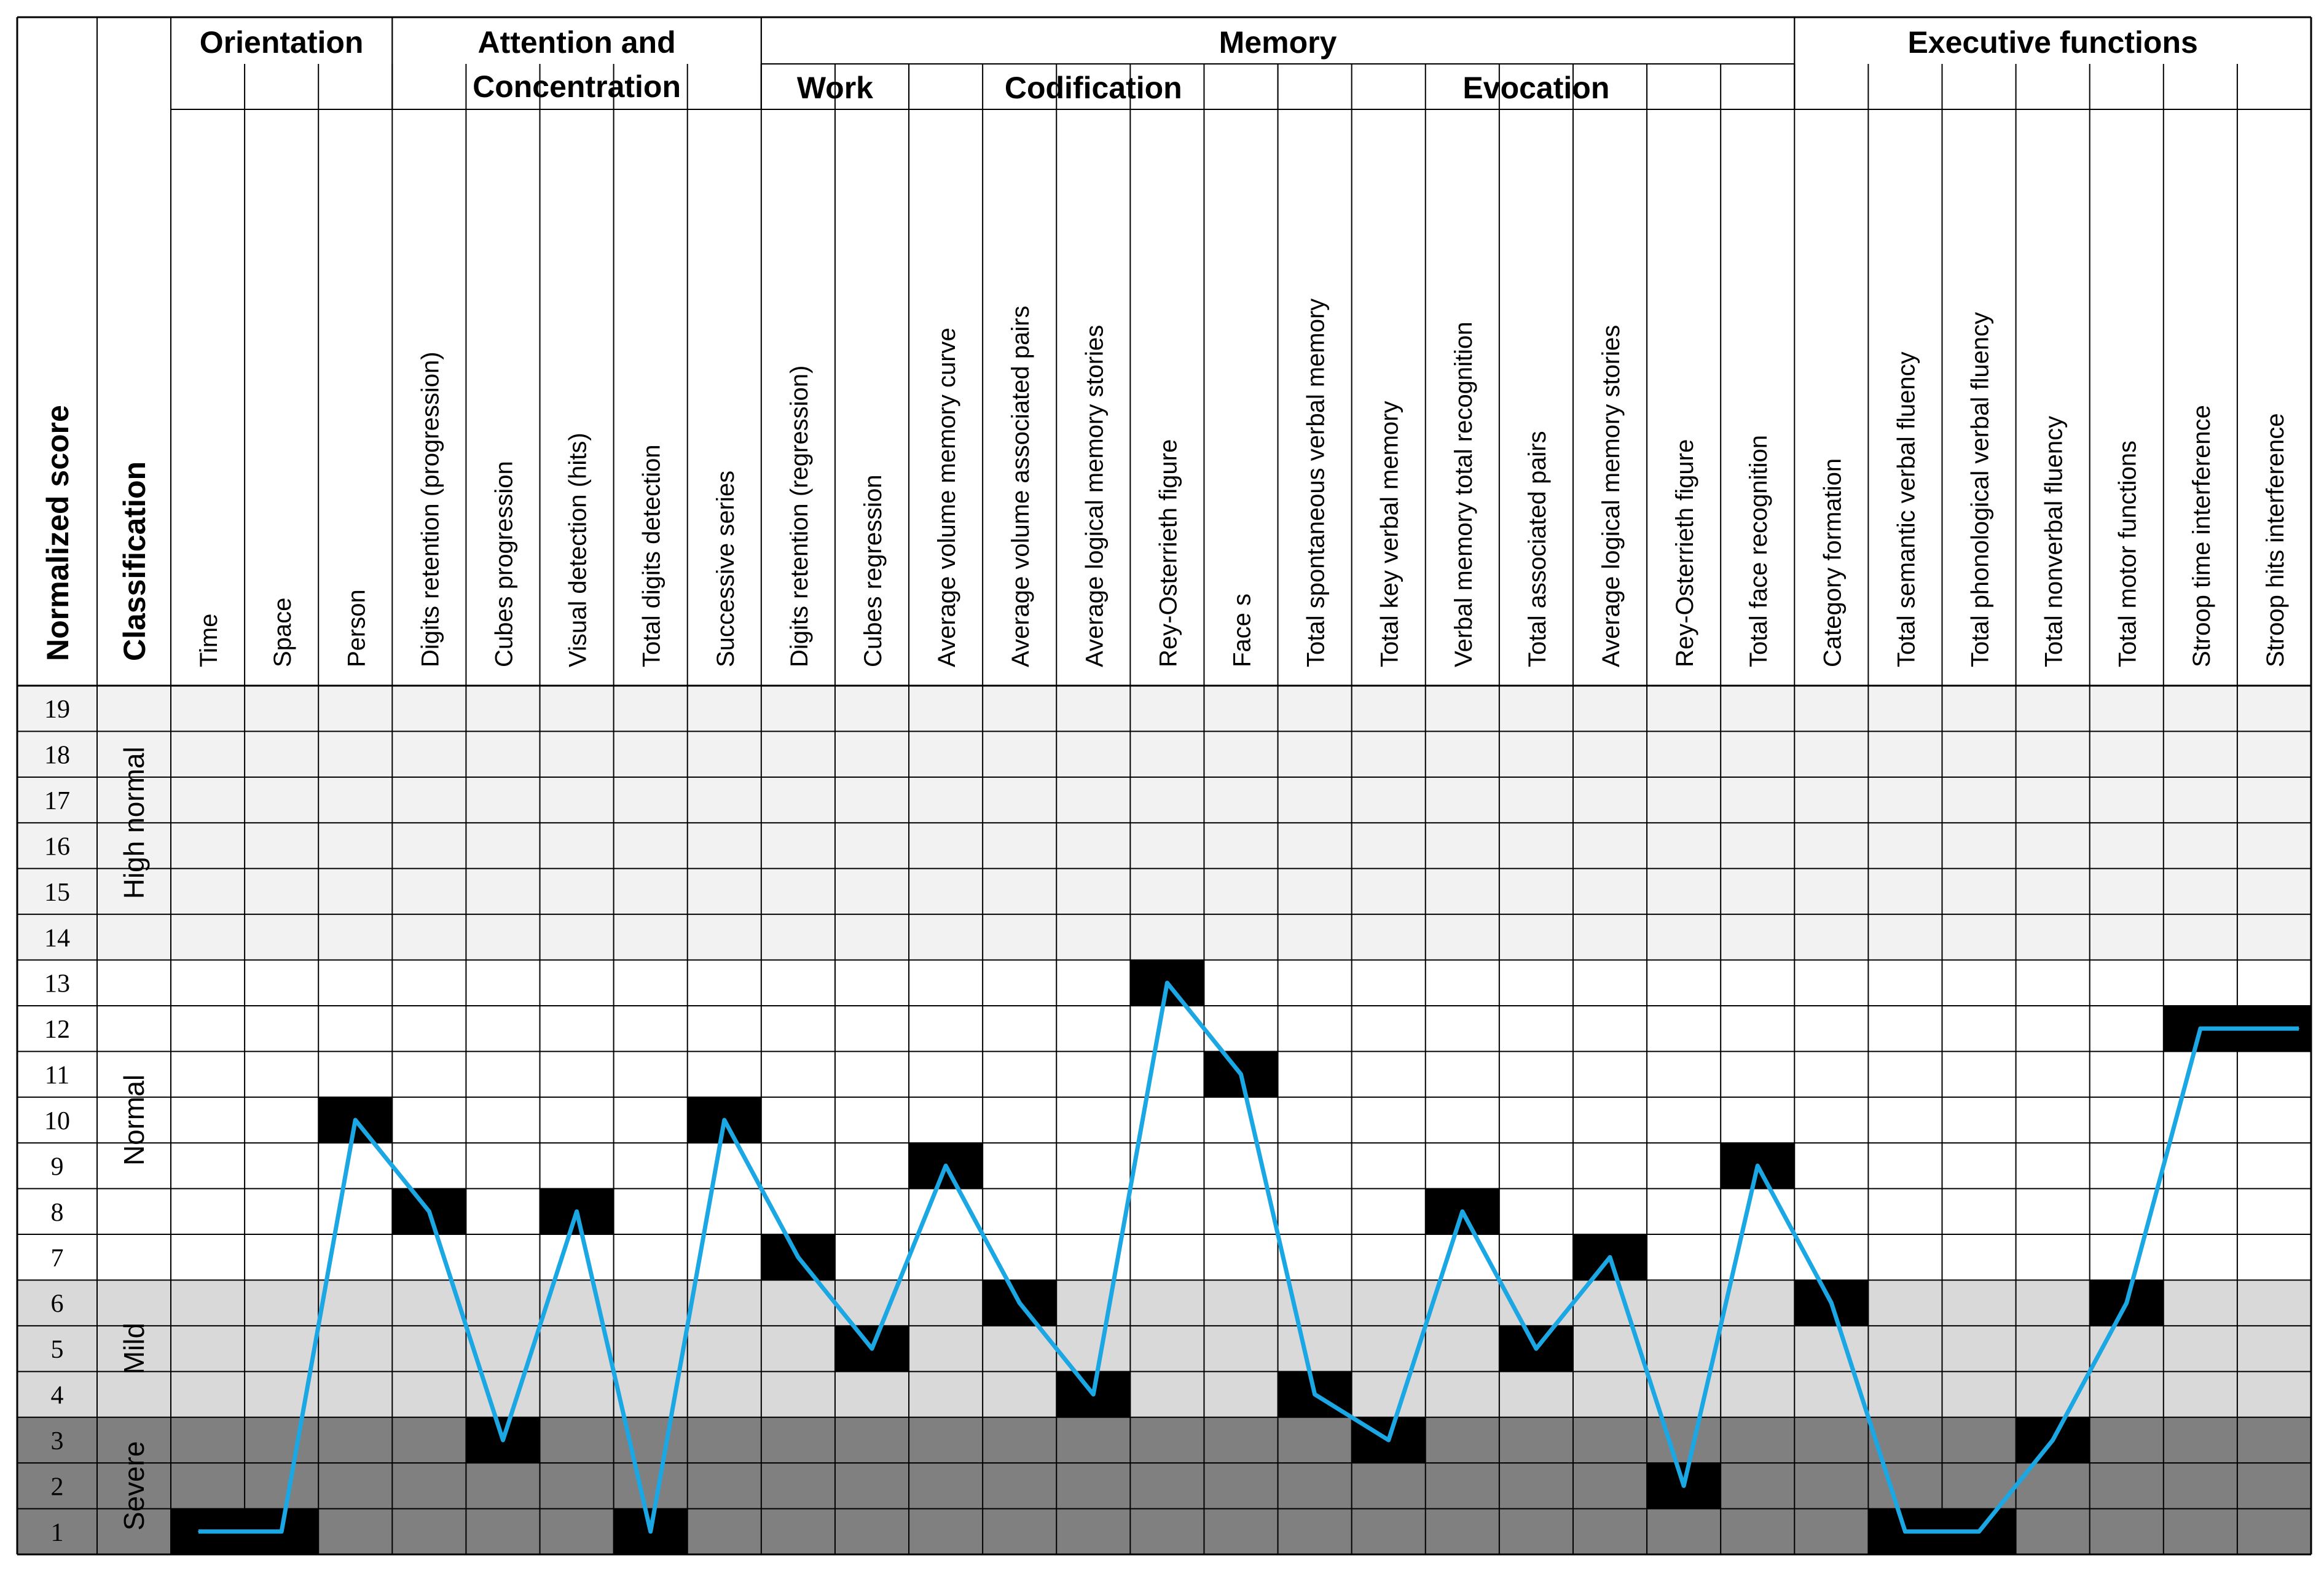 The height and width of the screenshot is (1571, 2324). What do you see at coordinates (1758, 551) in the screenshot?
I see `category-label: Total face recognition` at bounding box center [1758, 551].